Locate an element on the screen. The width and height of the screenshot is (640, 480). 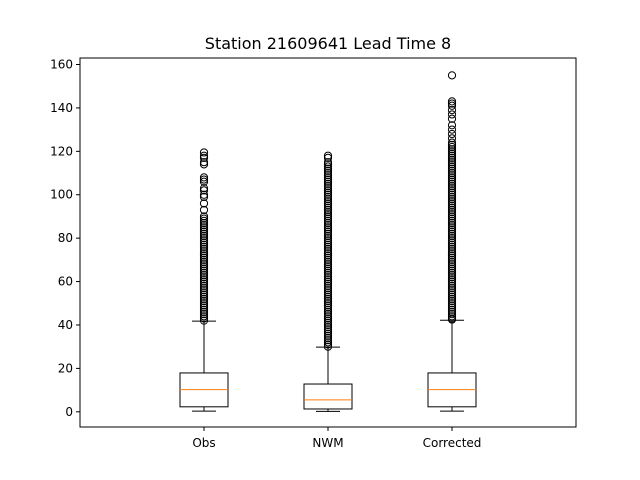
x-axis: Obs NWM Corrected is located at coordinates (336, 438).